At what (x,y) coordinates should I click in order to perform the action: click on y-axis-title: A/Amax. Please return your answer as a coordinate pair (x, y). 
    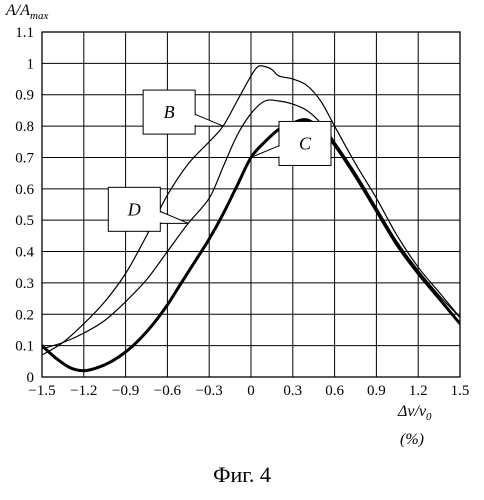
    Looking at the image, I should click on (26, 12).